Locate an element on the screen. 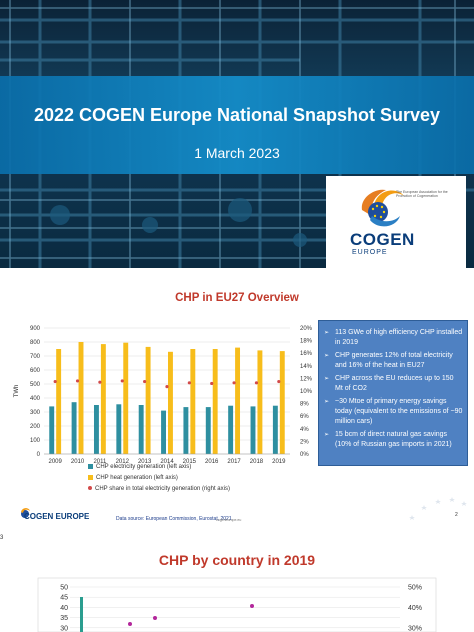 Image resolution: width=474 pixels, height=632 pixels. x-tick-label: 2011 is located at coordinates (100, 462).